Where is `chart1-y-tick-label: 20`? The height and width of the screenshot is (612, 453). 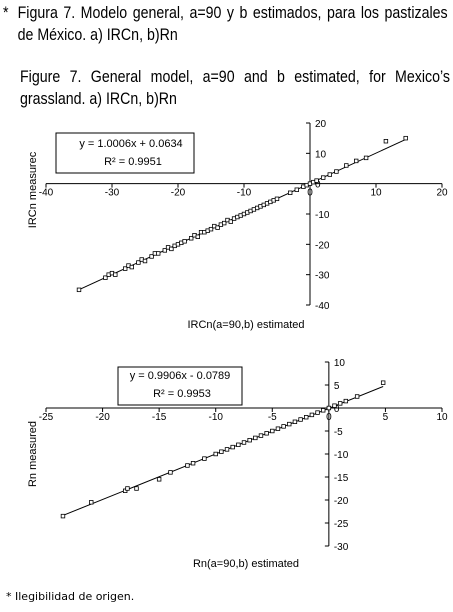 chart1-y-tick-label: 20 is located at coordinates (321, 124).